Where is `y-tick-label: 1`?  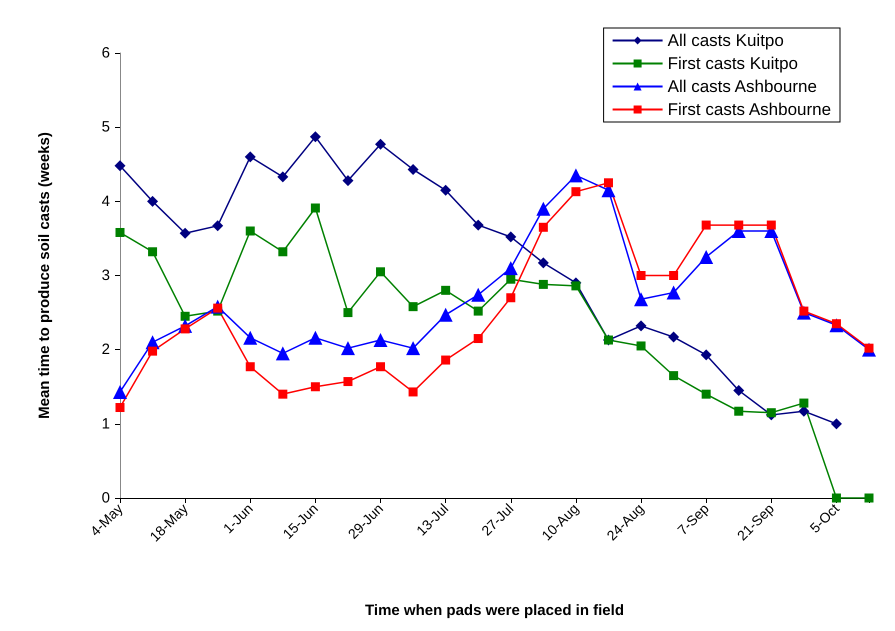
y-tick-label: 1 is located at coordinates (106, 423).